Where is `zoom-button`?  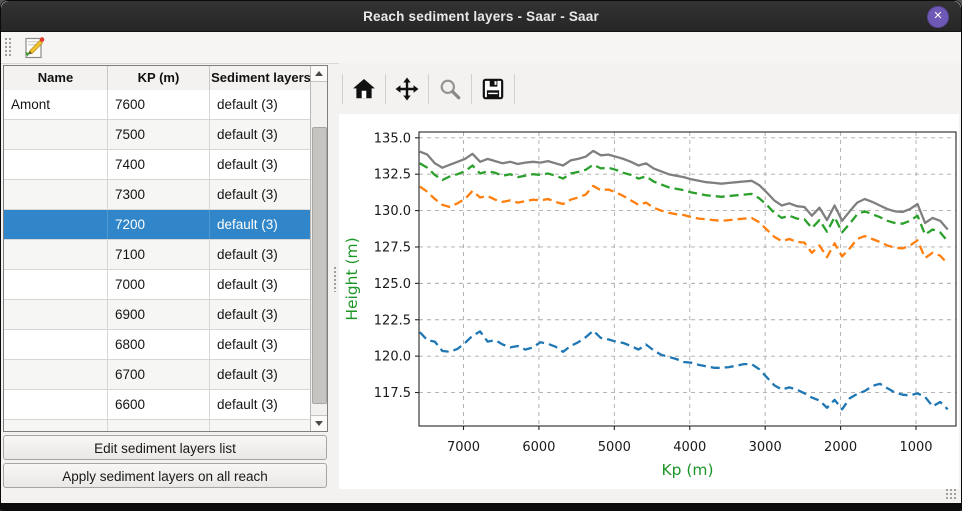 zoom-button is located at coordinates (450, 89).